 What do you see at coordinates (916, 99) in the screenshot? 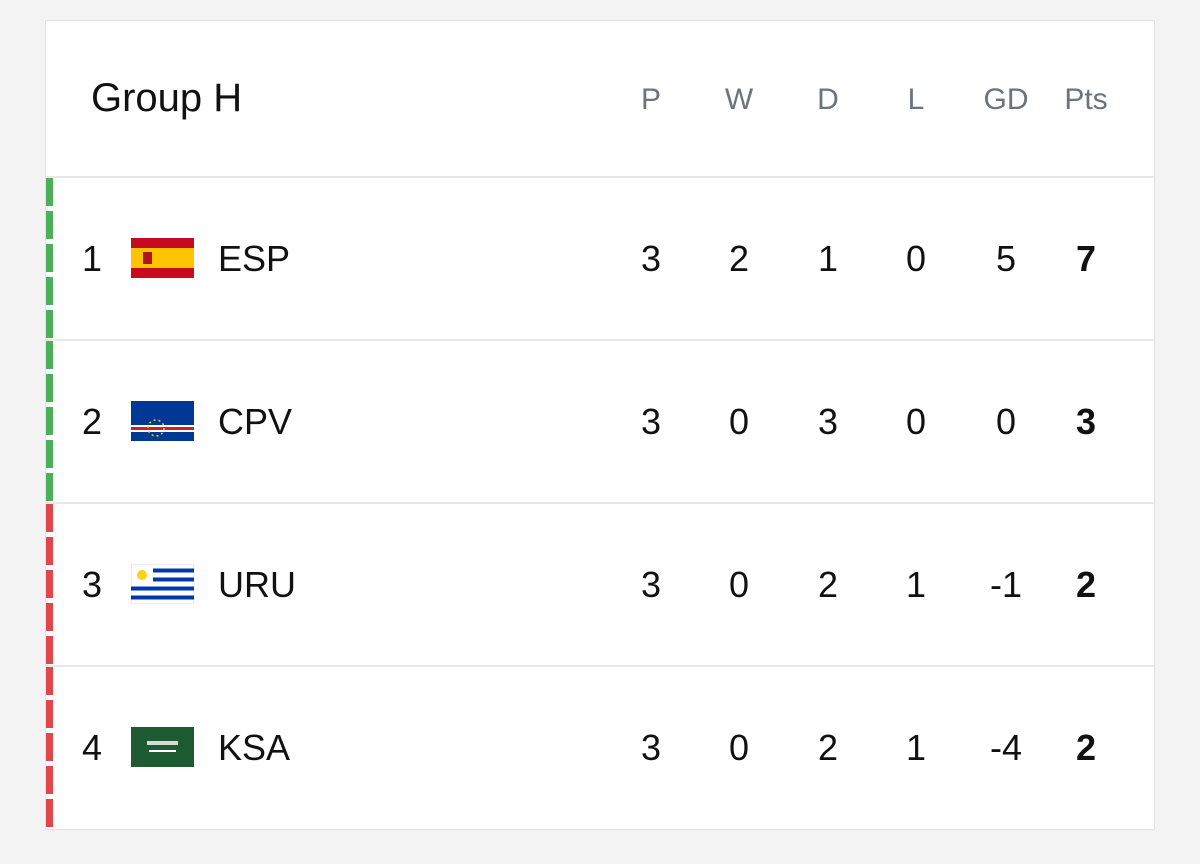
I see `column-header: L` at bounding box center [916, 99].